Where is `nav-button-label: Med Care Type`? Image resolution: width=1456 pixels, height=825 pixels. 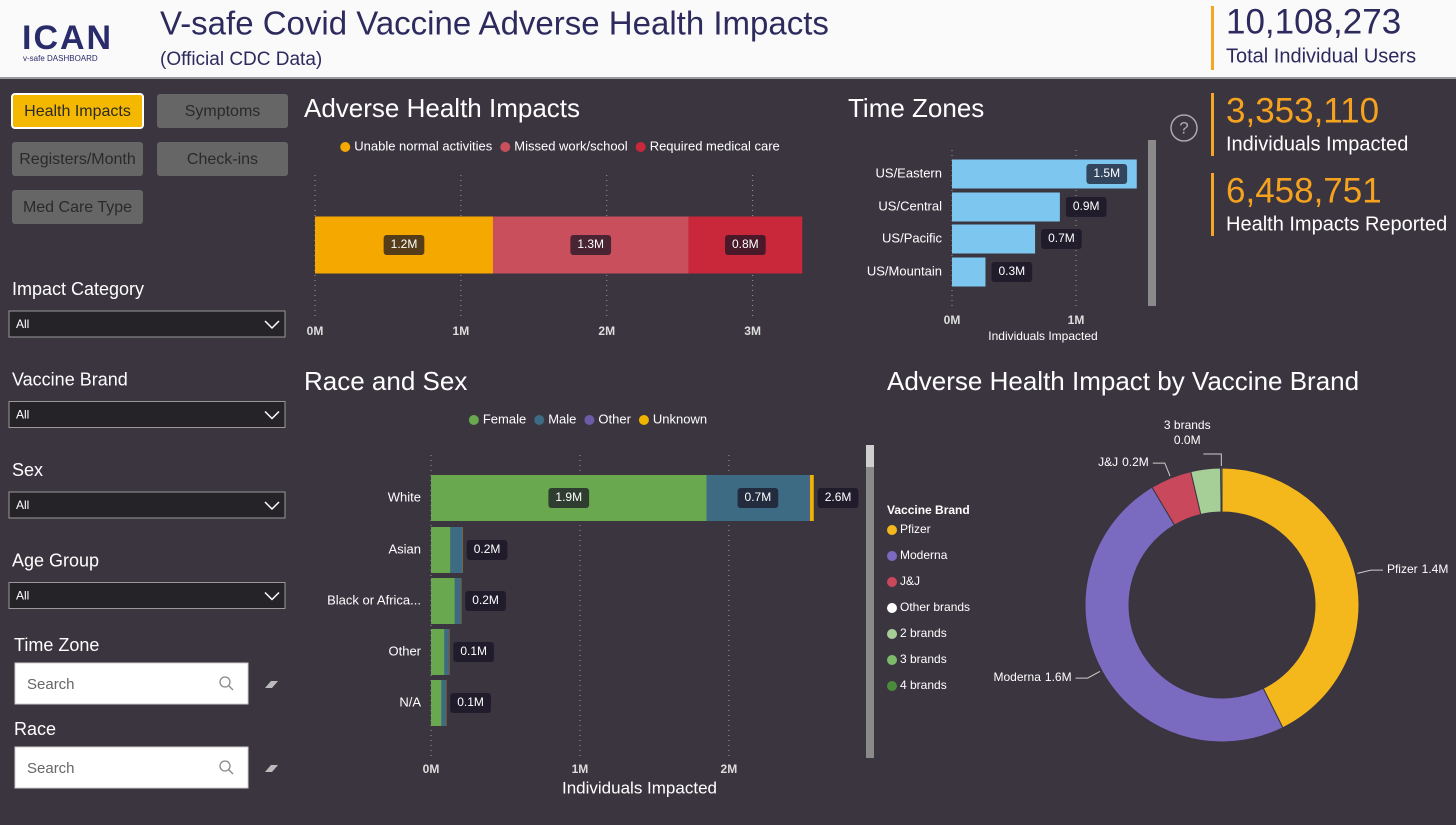
nav-button-label: Med Care Type is located at coordinates (77, 207).